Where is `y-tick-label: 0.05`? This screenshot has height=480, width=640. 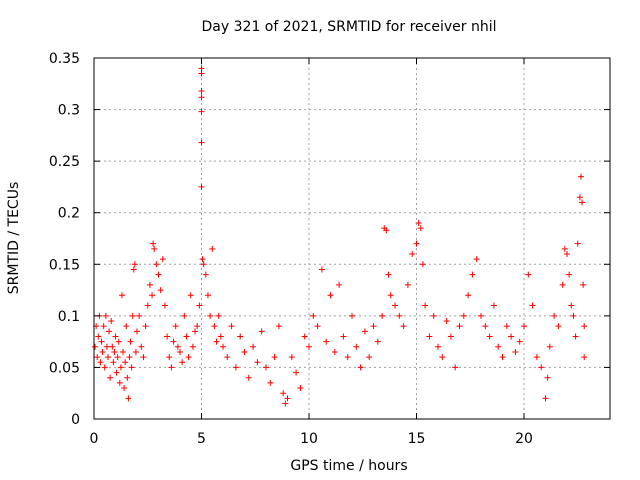
y-tick-label: 0.05 is located at coordinates (64, 368).